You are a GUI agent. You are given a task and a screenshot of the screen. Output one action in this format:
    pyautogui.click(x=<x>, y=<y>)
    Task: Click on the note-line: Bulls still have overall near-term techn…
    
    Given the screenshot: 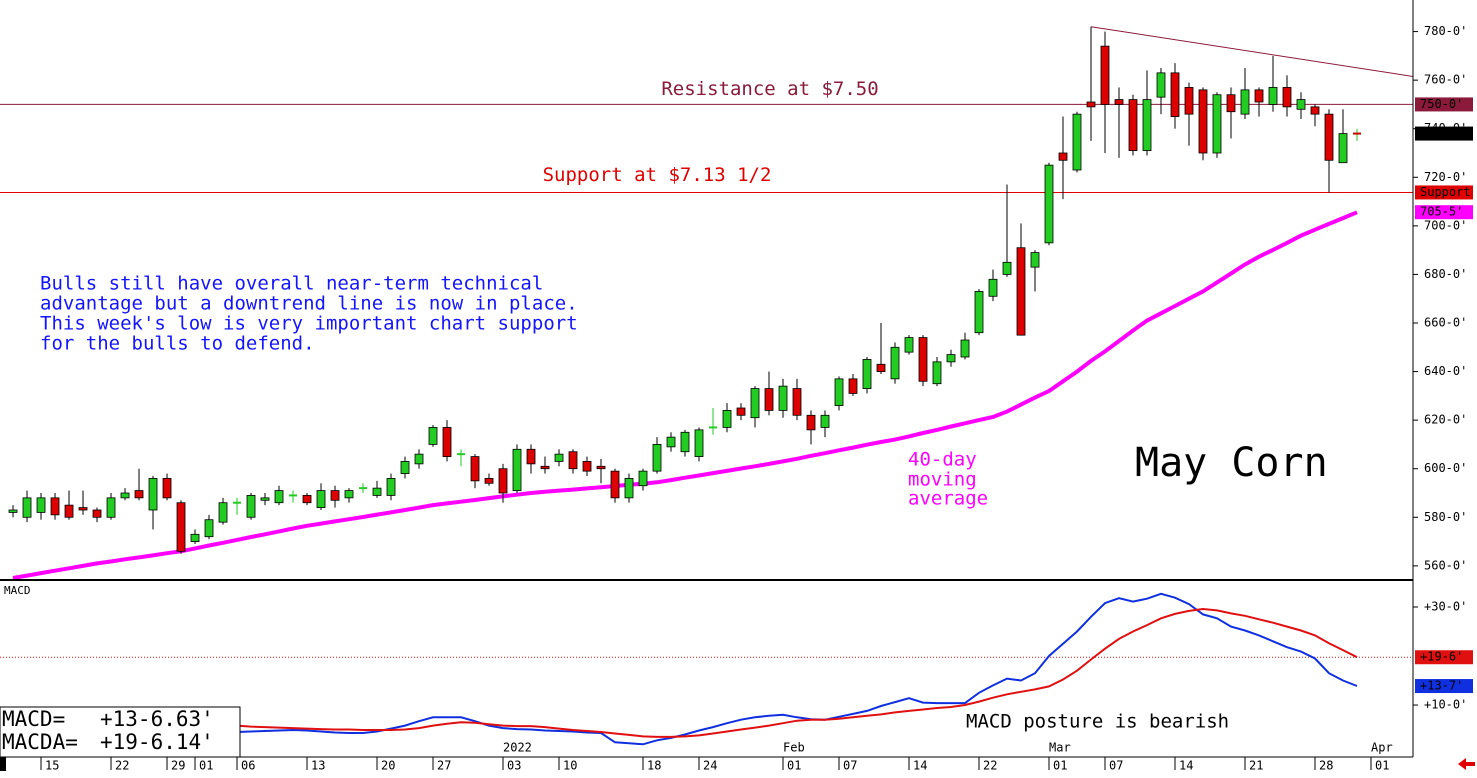 What is the action you would take?
    pyautogui.click(x=291, y=284)
    